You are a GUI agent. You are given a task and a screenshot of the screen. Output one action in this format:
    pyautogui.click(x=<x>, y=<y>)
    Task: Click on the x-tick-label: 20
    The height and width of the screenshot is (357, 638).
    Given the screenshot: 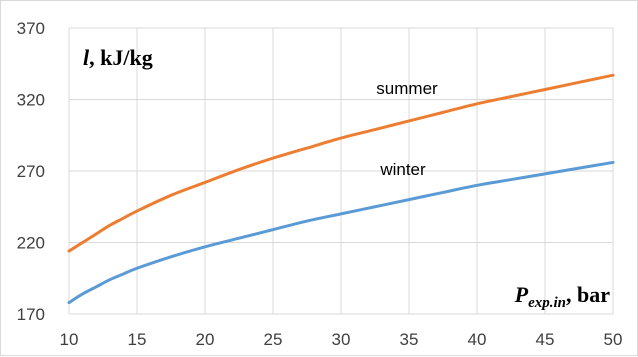 What is the action you would take?
    pyautogui.click(x=205, y=339)
    